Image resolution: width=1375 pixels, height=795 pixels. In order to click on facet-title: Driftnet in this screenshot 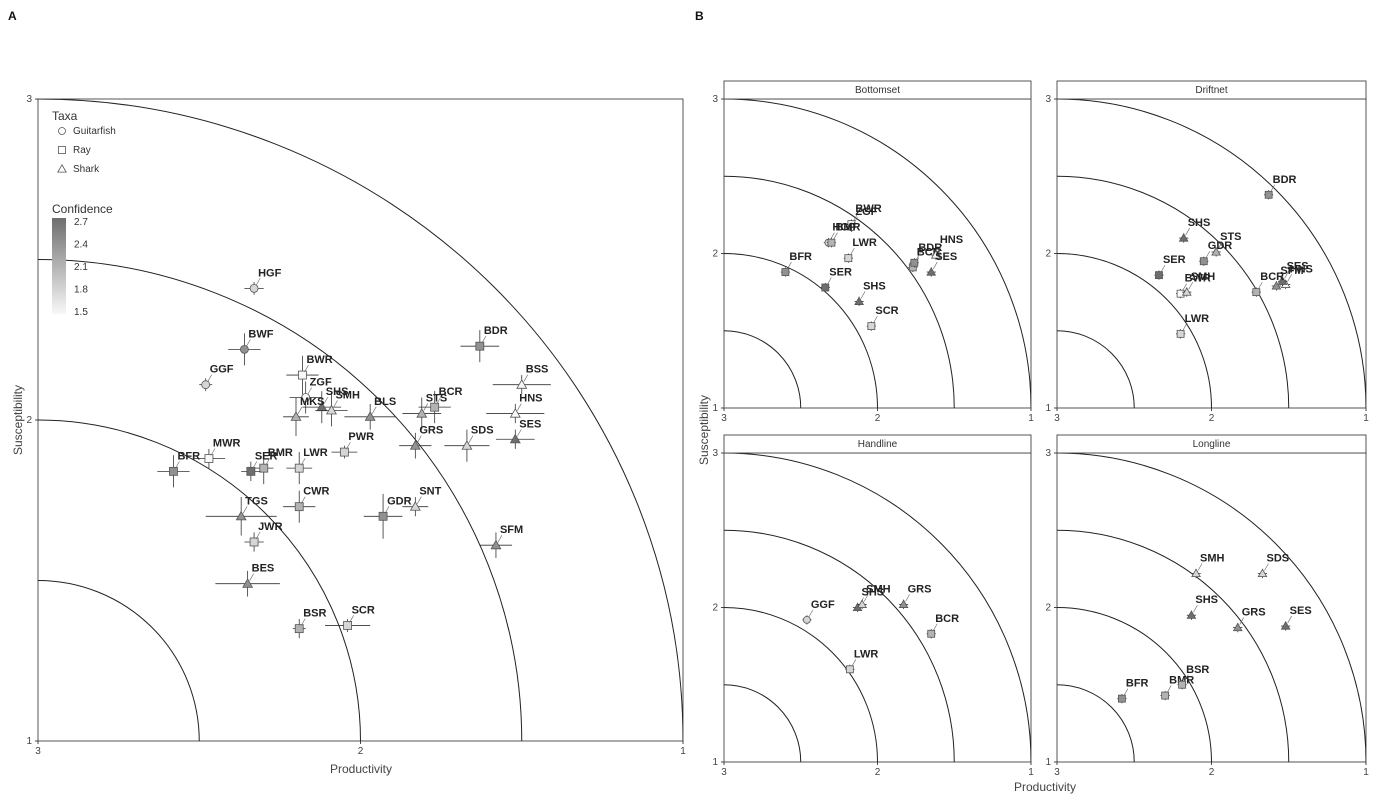, I will do `click(1211, 90)`.